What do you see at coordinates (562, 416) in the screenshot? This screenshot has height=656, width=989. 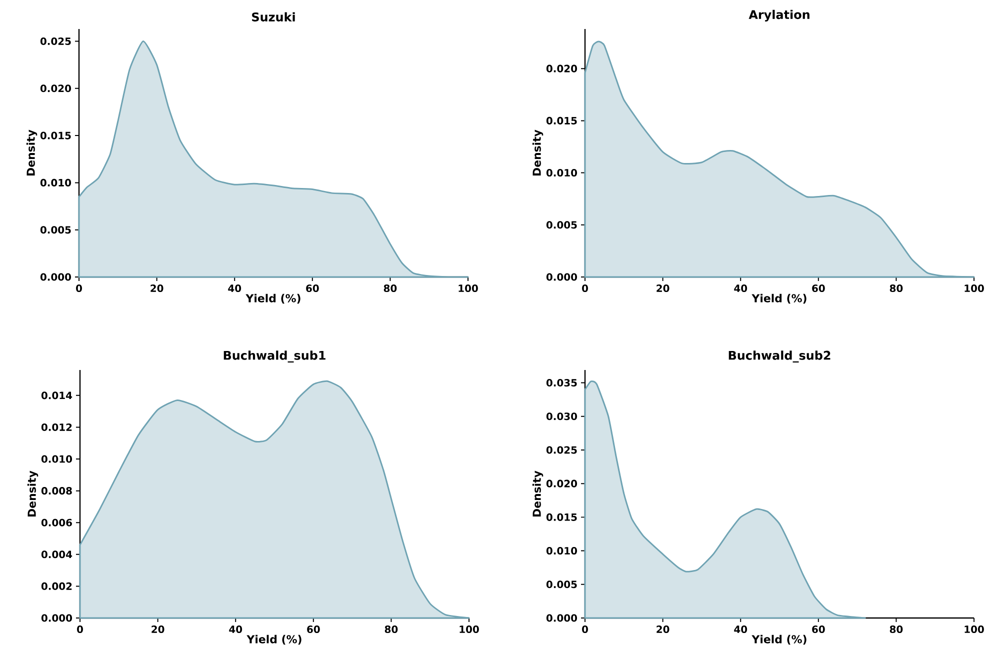 I see `y-tick-label: 0.030` at bounding box center [562, 416].